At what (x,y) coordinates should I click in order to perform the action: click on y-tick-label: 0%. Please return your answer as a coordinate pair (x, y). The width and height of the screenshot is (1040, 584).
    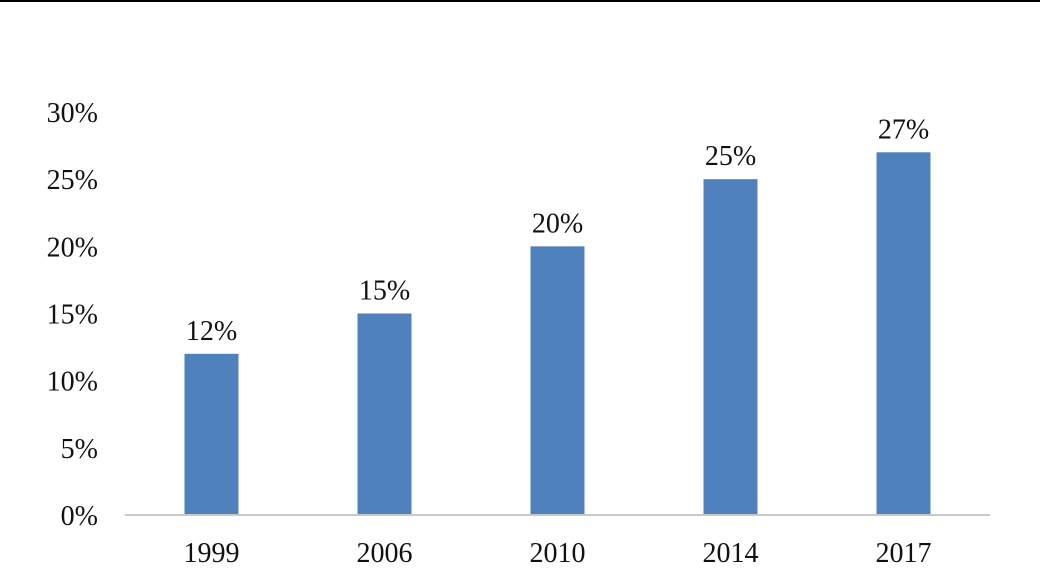
    Looking at the image, I should click on (79, 516).